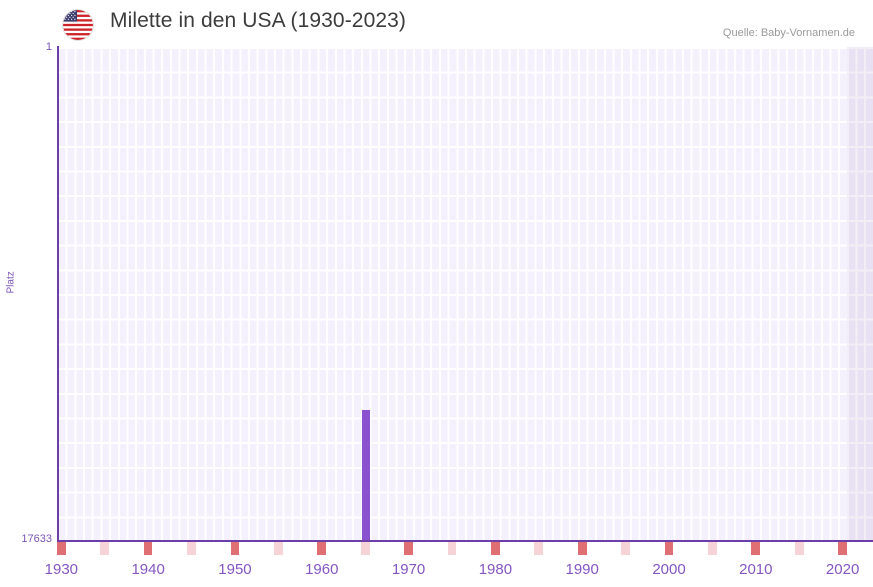 Image resolution: width=873 pixels, height=587 pixels. I want to click on x-axis-tick-label: 1940, so click(148, 569).